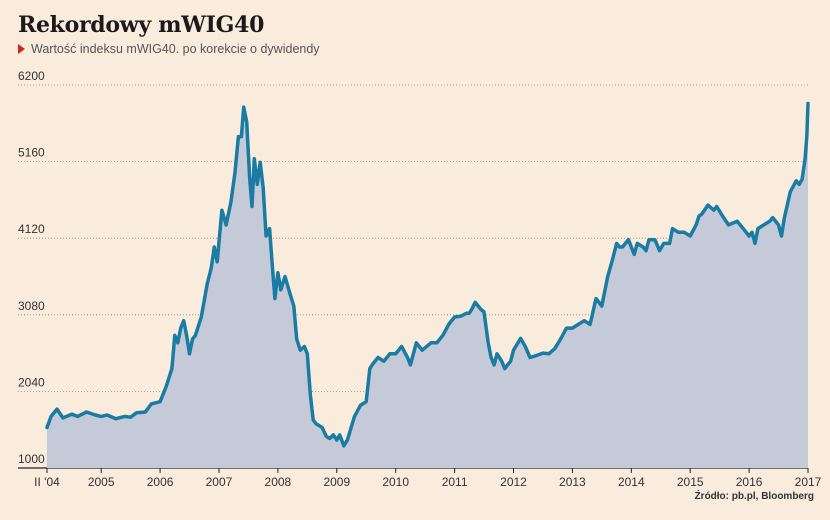  Describe the element at coordinates (160, 482) in the screenshot. I see `x-tick-label: 2006` at that location.